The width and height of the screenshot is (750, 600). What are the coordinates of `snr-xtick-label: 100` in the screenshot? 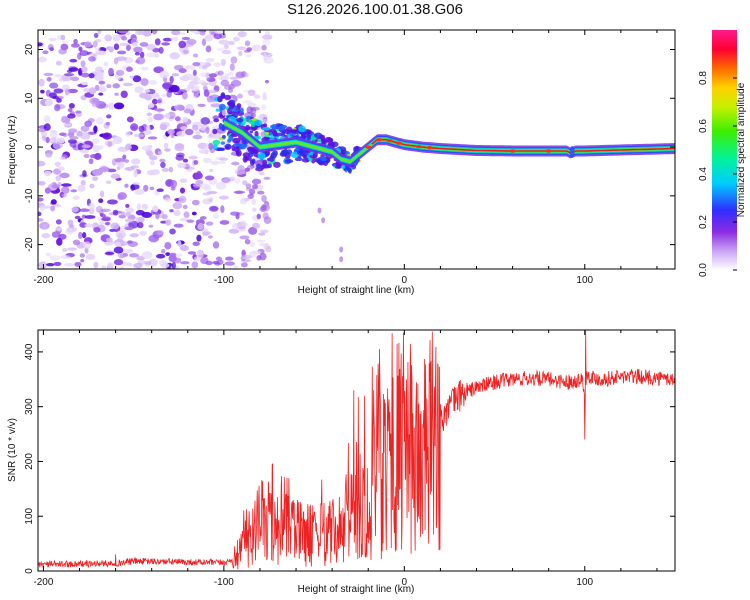 It's located at (584, 582).